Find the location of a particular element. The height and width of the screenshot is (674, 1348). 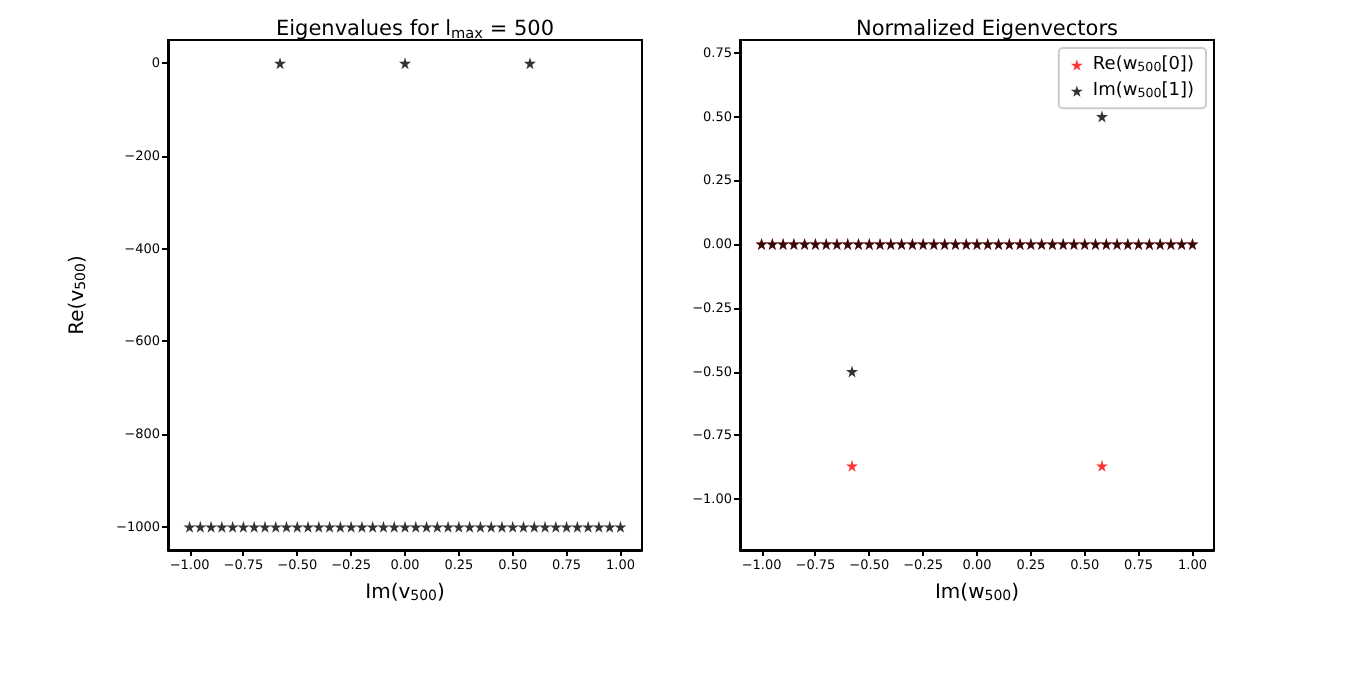

chart-title: Normalized Eigenvectors is located at coordinates (987, 29).